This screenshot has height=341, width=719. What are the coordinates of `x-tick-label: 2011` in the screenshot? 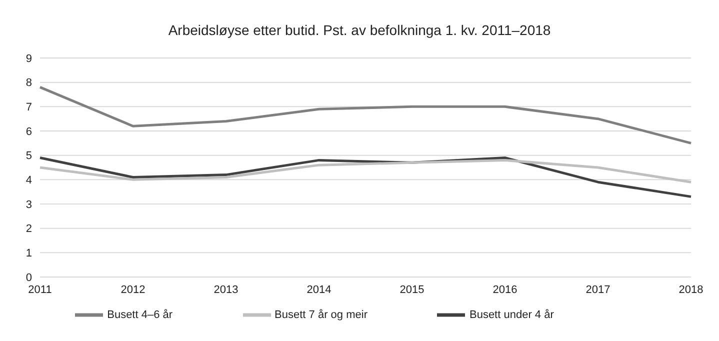 It's located at (40, 290).